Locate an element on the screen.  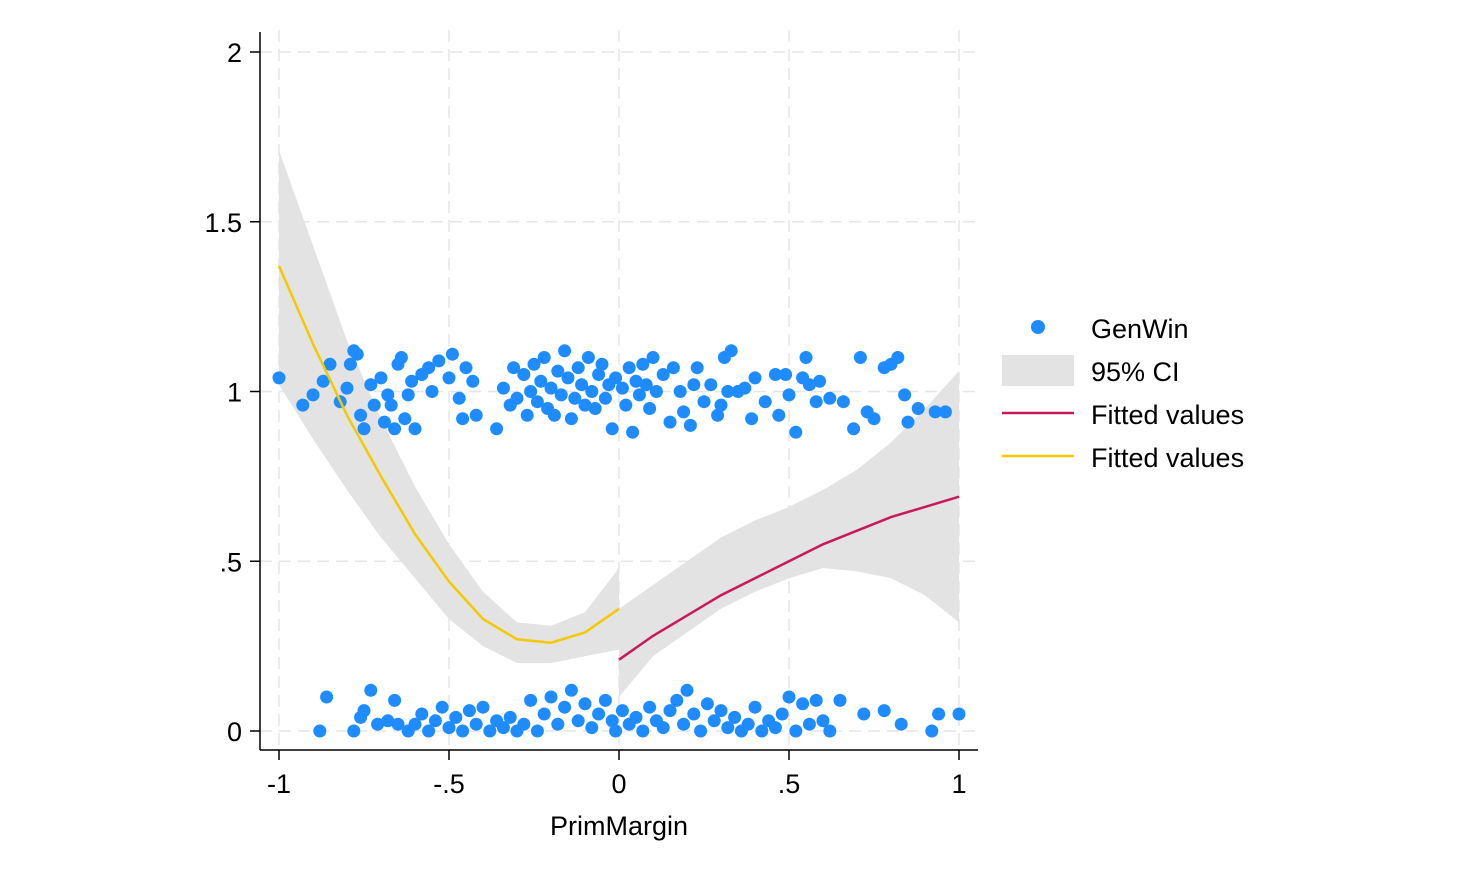
legend-label: 95% CI is located at coordinates (1135, 372).